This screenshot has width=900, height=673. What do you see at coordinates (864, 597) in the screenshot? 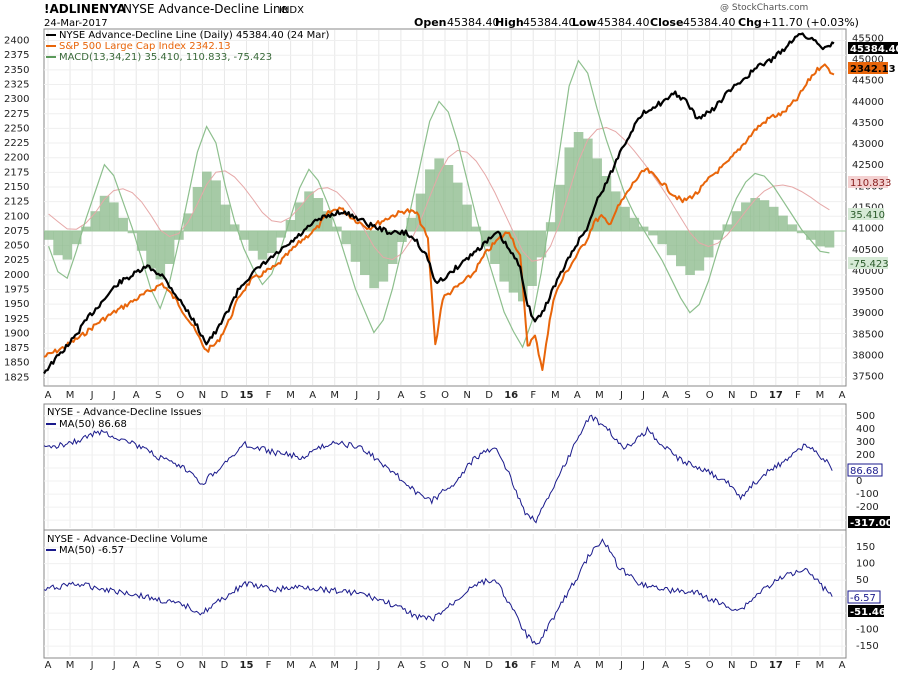
I see `volume-last-flag` at bounding box center [864, 597].